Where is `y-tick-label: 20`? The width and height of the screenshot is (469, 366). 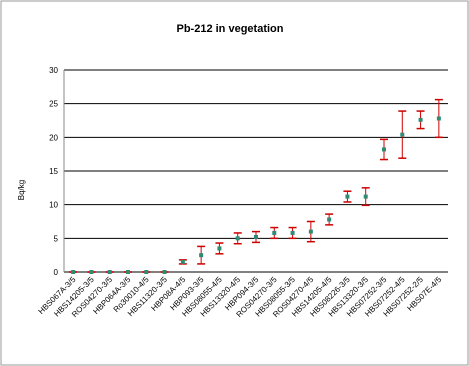 y-tick-label: 20 is located at coordinates (53, 137).